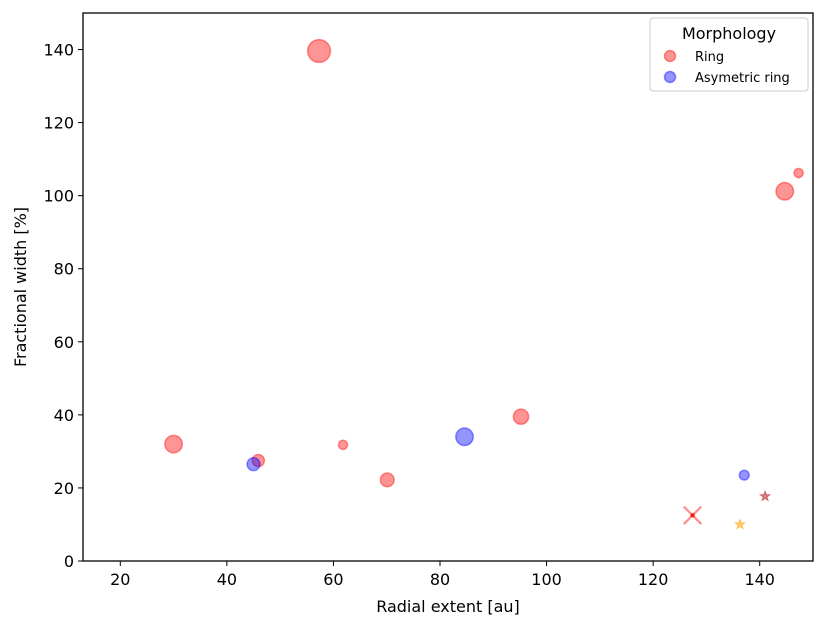 The image size is (830, 623). Describe the element at coordinates (64, 488) in the screenshot. I see `y-tick-label: 20` at that location.